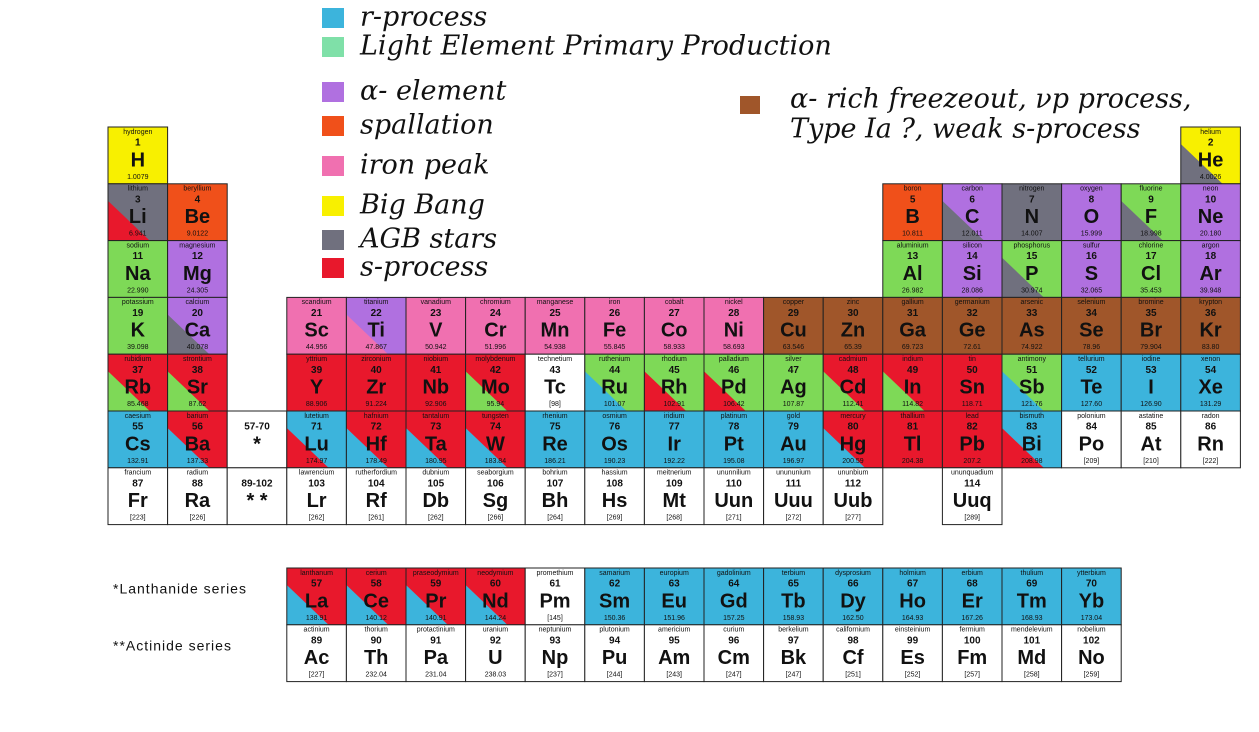 The height and width of the screenshot is (732, 1259). What do you see at coordinates (1032, 416) in the screenshot?
I see `element-name: bismuth` at bounding box center [1032, 416].